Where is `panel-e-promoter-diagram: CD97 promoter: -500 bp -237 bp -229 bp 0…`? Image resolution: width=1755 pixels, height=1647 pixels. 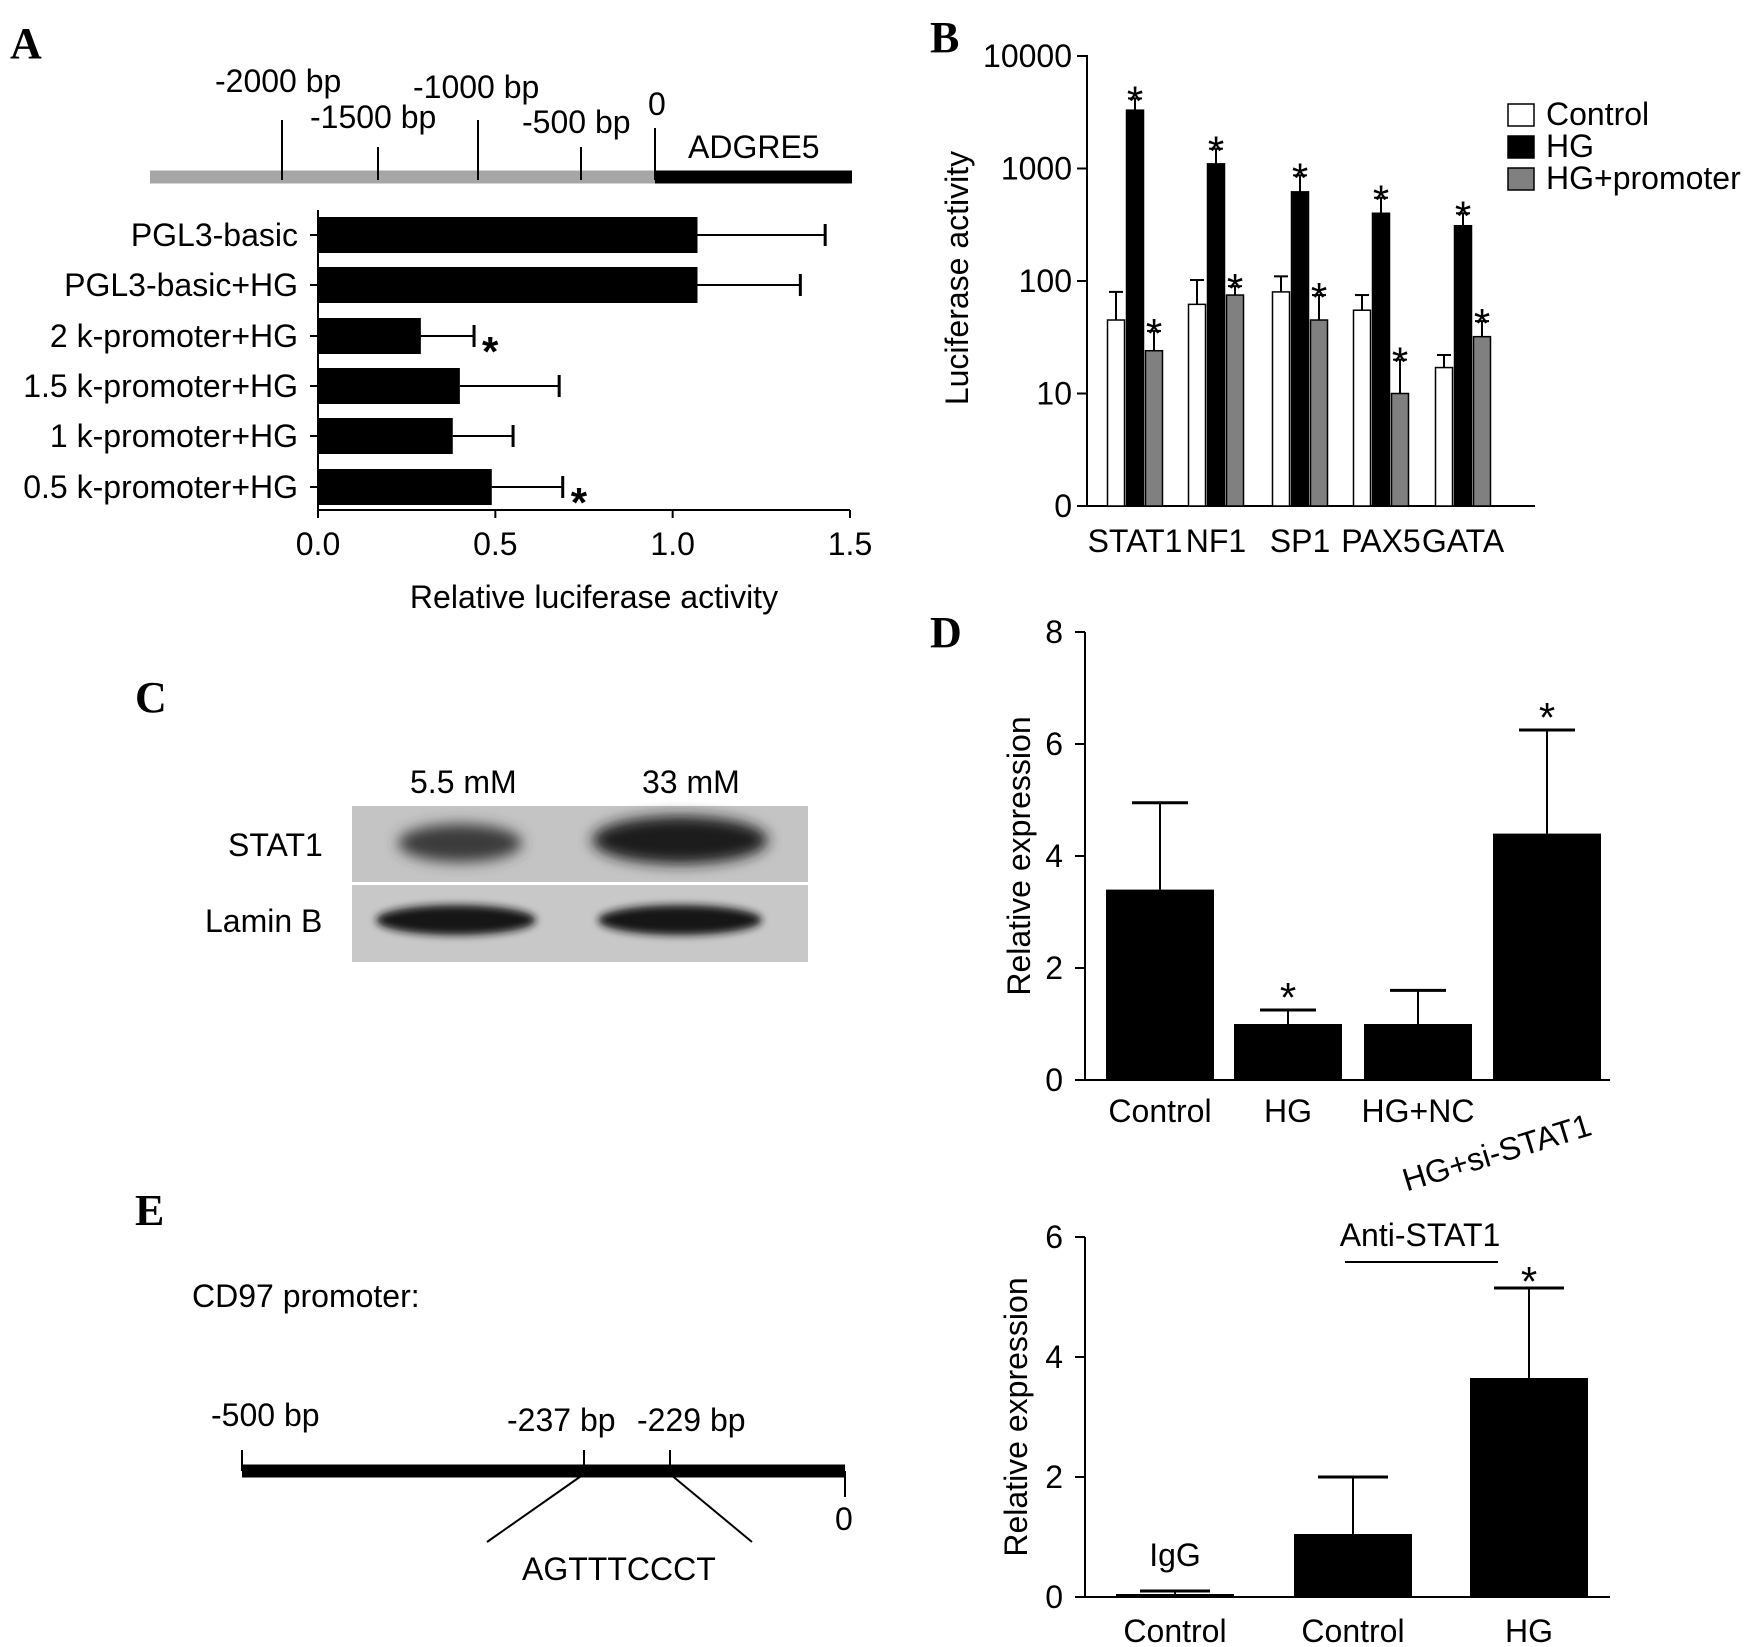 panel-e-promoter-diagram: CD97 promoter: -500 bp -237 bp -229 bp 0… is located at coordinates (522, 1432).